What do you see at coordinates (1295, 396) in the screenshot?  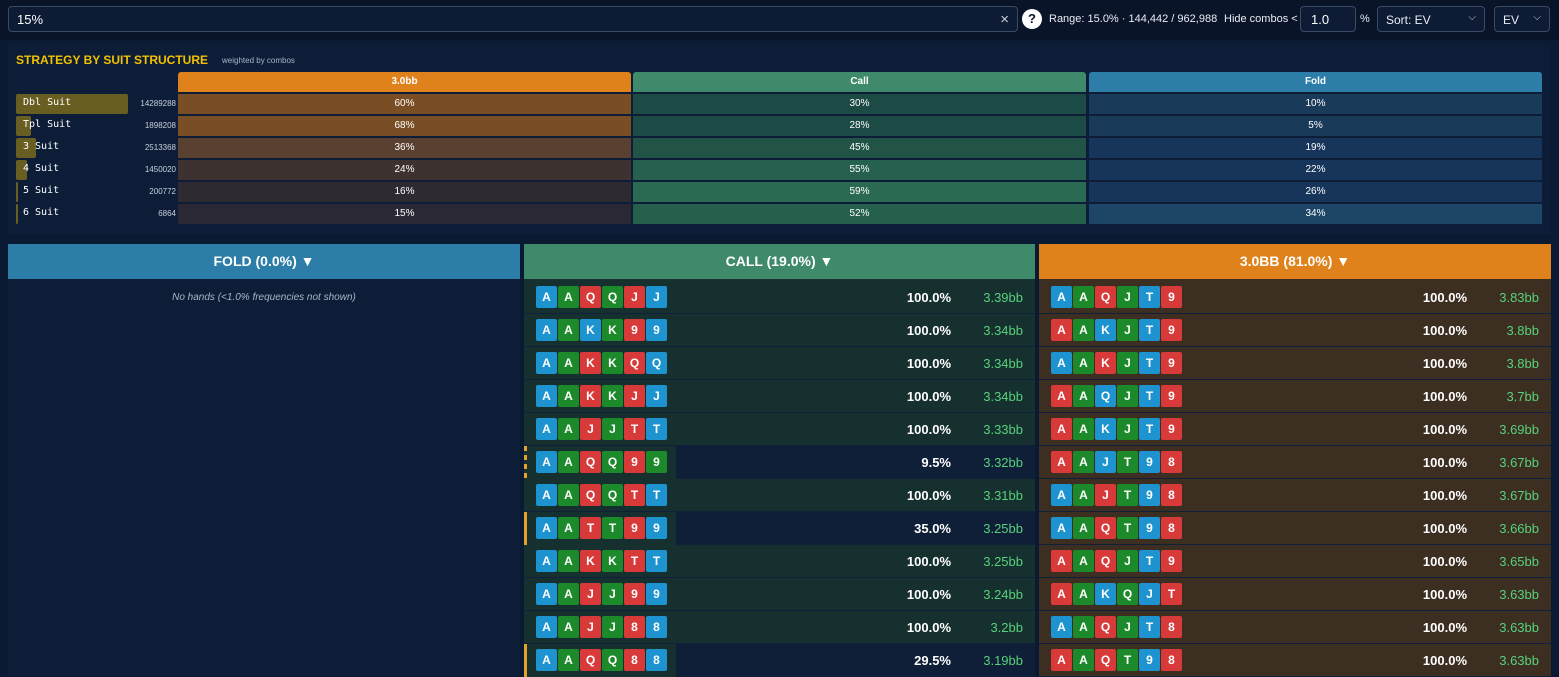 I see `hand-row: A A Q J T 9 100.0% 3.7bb` at bounding box center [1295, 396].